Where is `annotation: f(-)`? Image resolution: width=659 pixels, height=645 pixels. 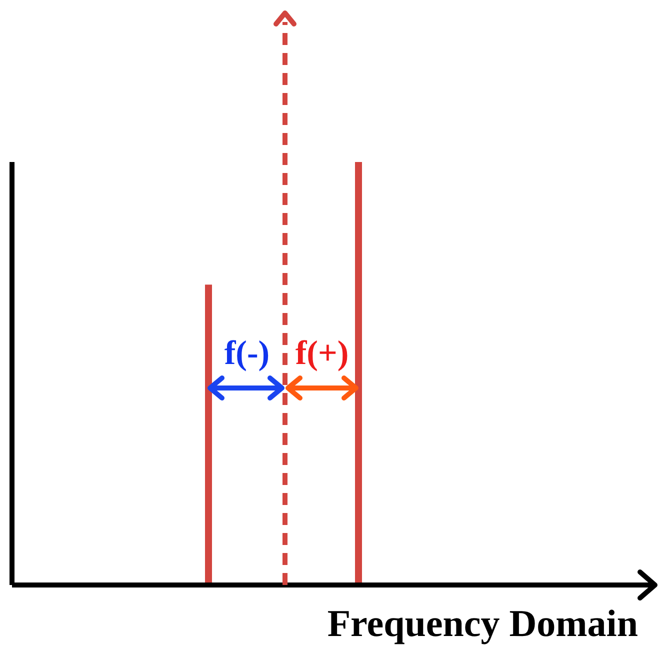 annotation: f(-) is located at coordinates (247, 353).